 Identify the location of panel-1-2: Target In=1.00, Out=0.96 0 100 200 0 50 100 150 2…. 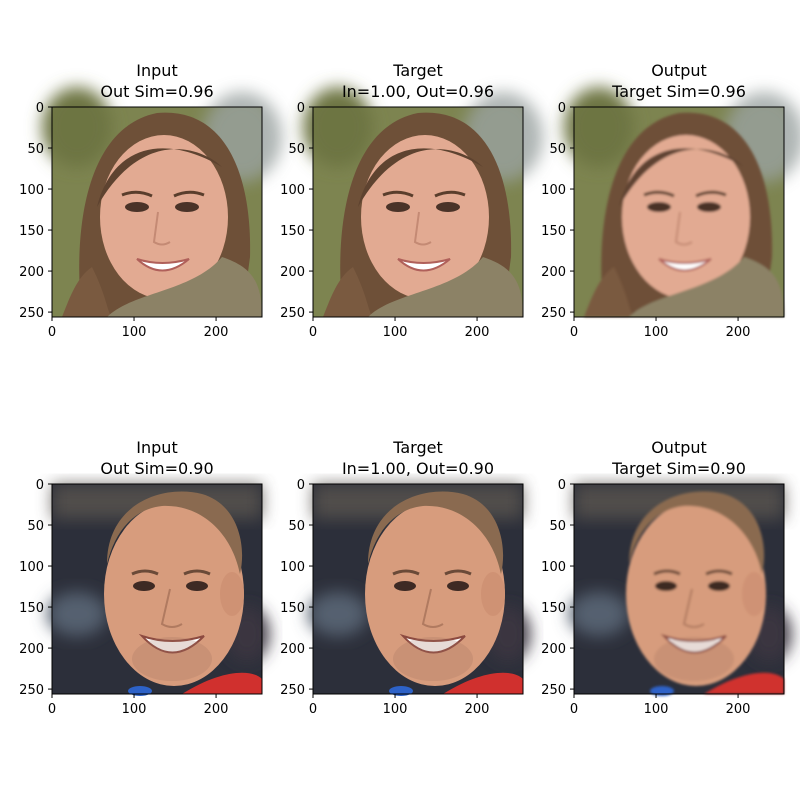
(411, 200).